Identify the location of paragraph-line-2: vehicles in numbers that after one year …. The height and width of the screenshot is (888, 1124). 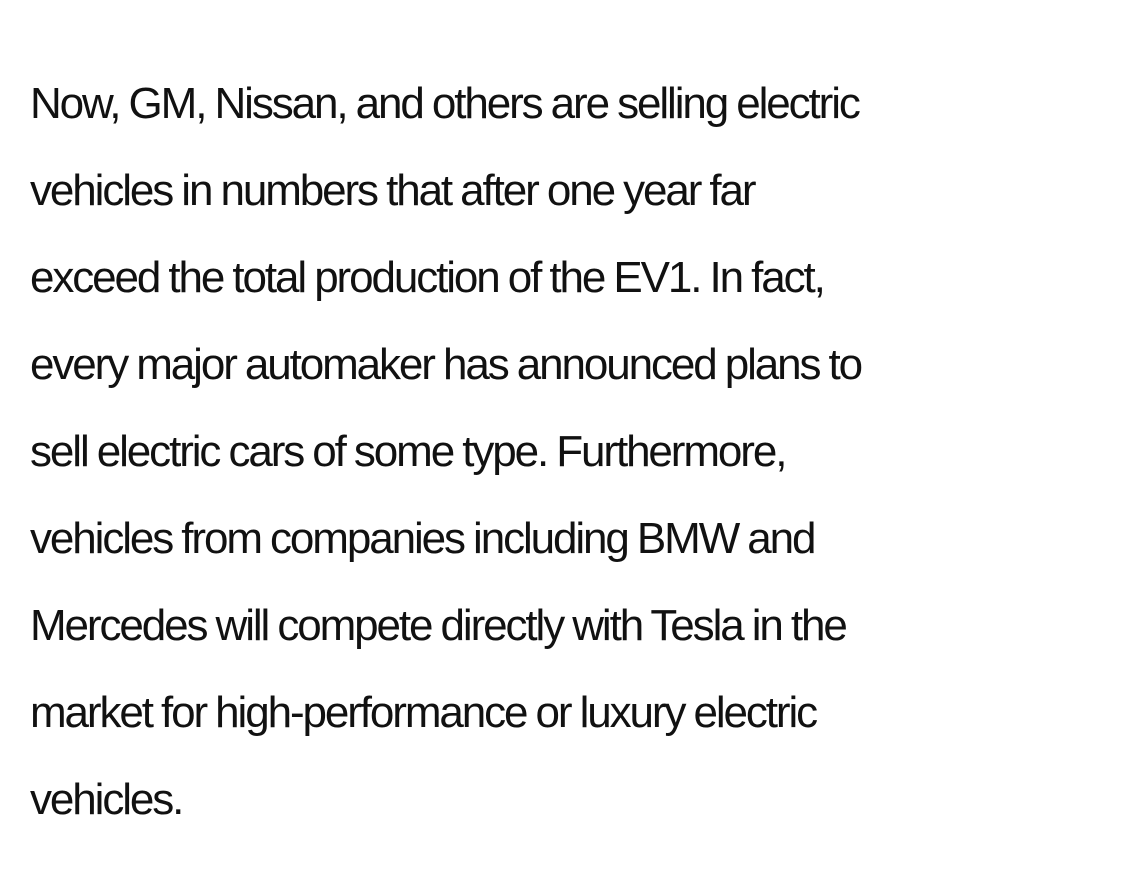
(393, 190).